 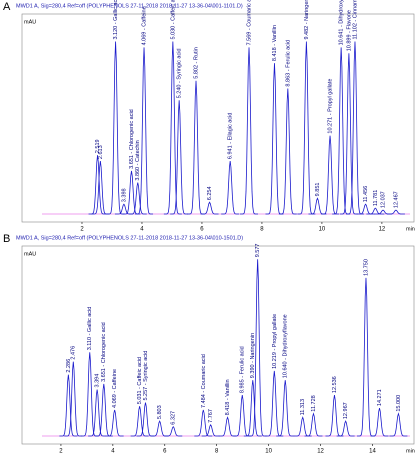 What do you see at coordinates (342, 22) in the screenshot?
I see `peak-label: 10.641 - Dihydroxyflavone` at bounding box center [342, 22].